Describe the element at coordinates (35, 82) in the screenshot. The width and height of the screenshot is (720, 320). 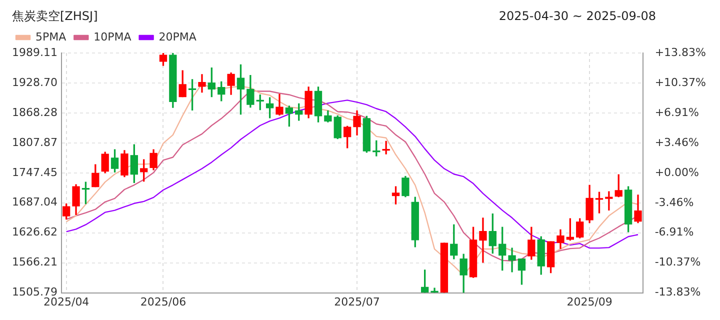
I see `y-tick-label: 1928.70` at that location.